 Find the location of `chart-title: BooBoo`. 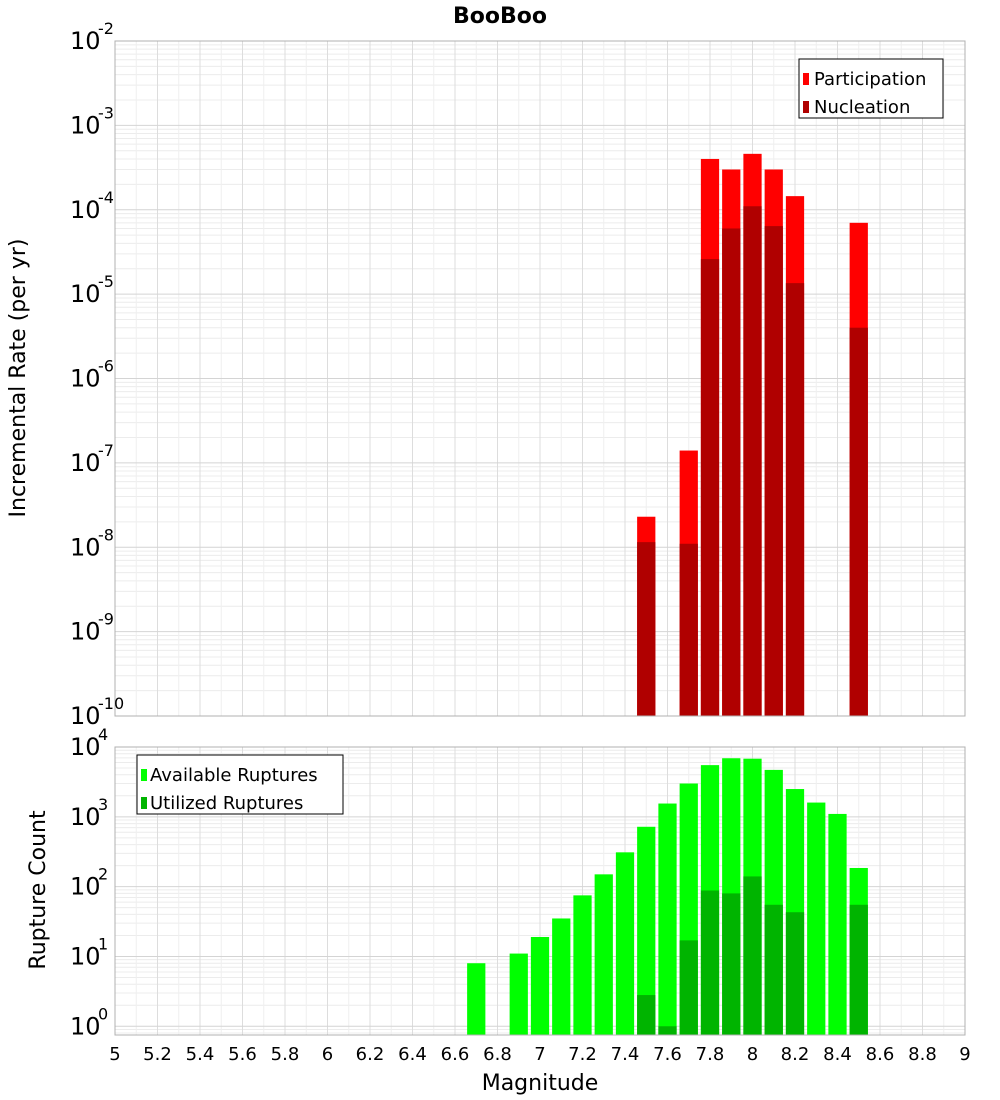

chart-title: BooBoo is located at coordinates (500, 16).